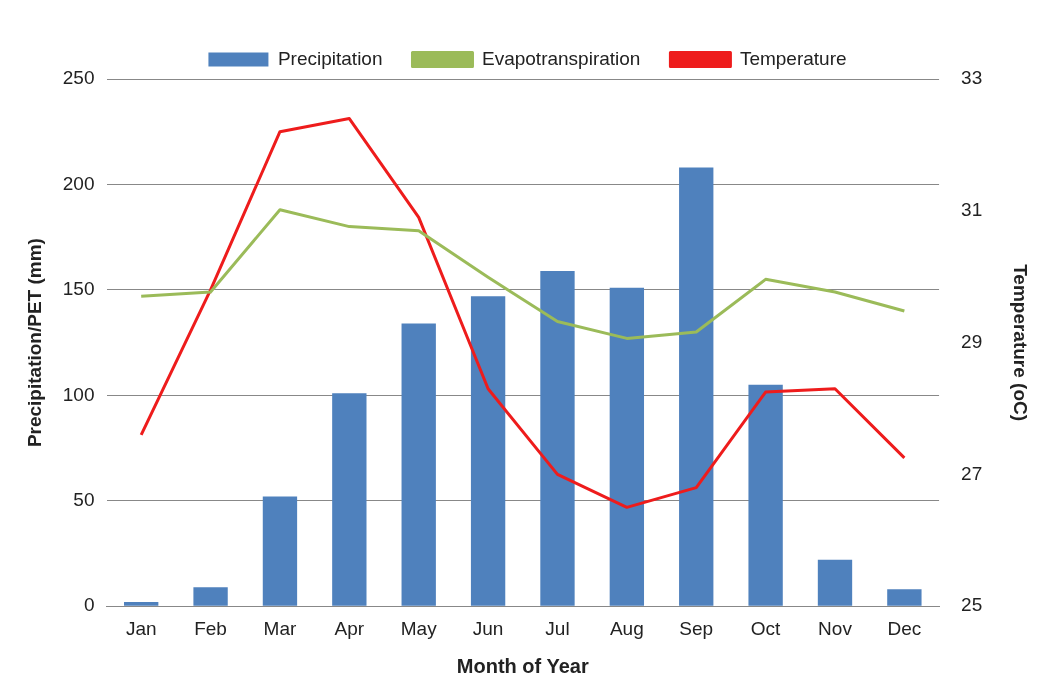  I want to click on y-tick-label: 250, so click(78, 78).